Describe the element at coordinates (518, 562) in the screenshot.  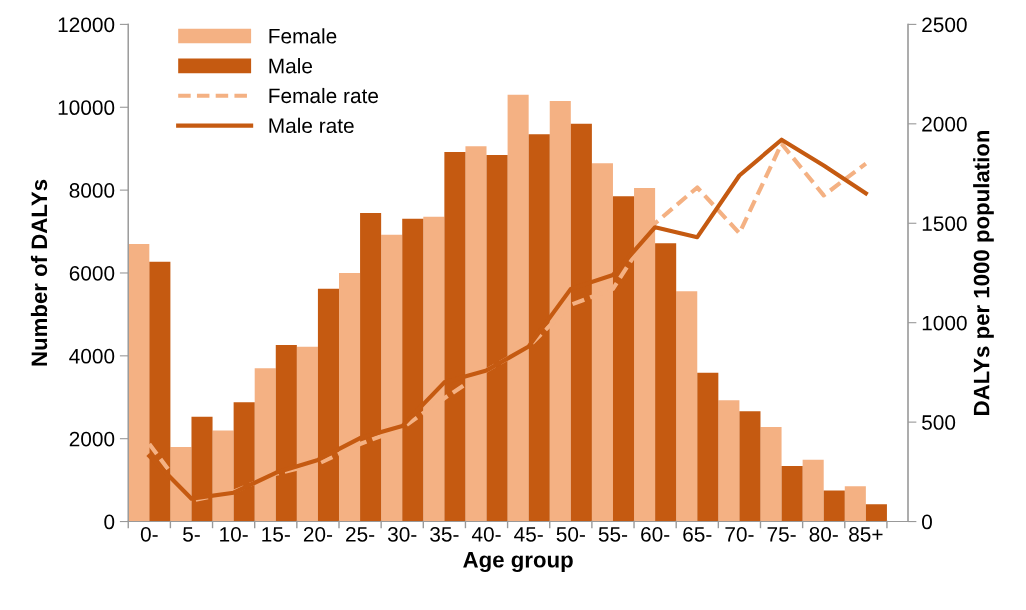
I see `x-axis-title: Age group` at that location.